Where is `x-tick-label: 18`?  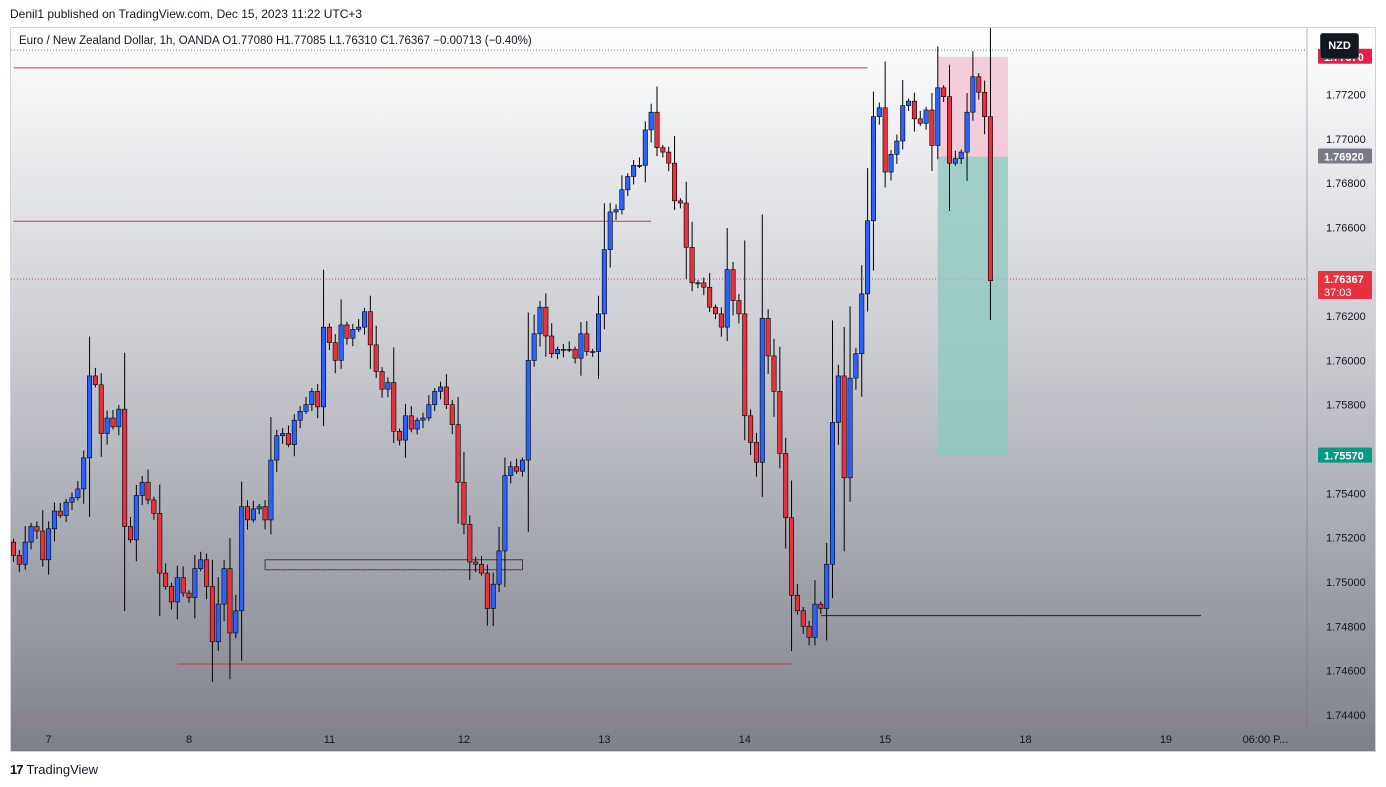
x-tick-label: 18 is located at coordinates (1025, 740).